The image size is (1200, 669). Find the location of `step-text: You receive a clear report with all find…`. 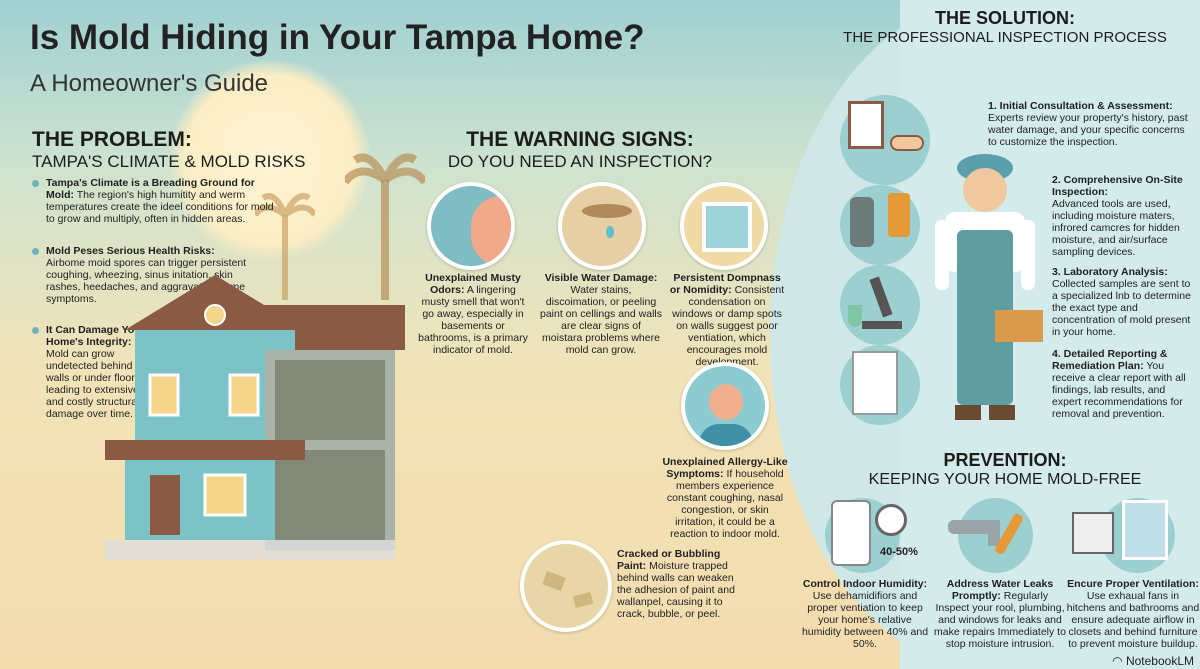

step-text: You receive a clear report with all find… is located at coordinates (1119, 390).